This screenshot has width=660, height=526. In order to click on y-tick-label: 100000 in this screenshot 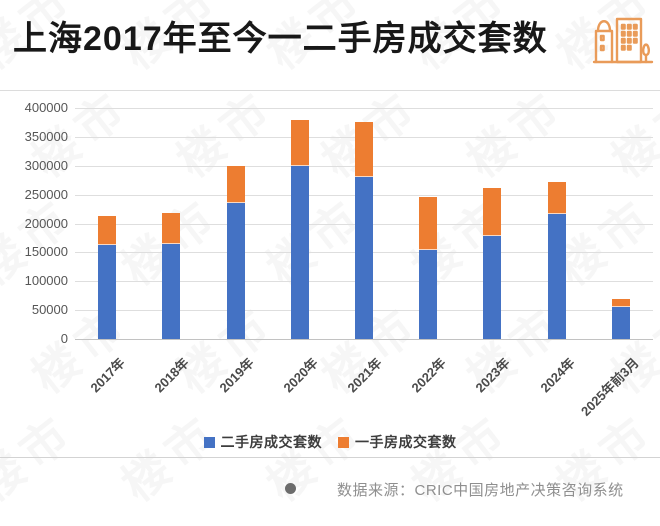, I will do `click(46, 281)`.